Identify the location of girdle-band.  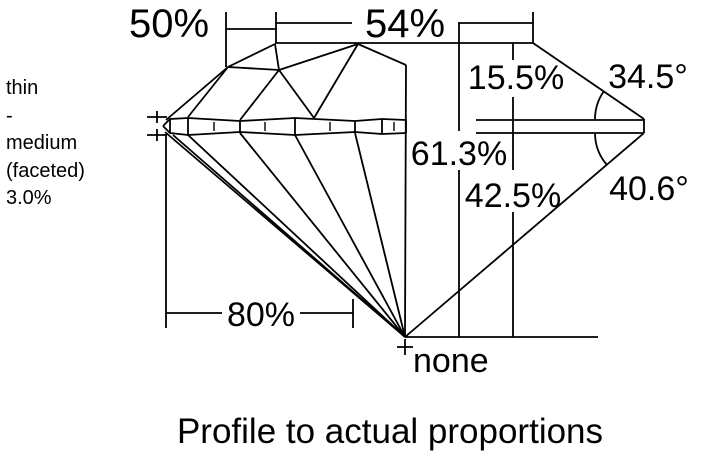
(403, 126).